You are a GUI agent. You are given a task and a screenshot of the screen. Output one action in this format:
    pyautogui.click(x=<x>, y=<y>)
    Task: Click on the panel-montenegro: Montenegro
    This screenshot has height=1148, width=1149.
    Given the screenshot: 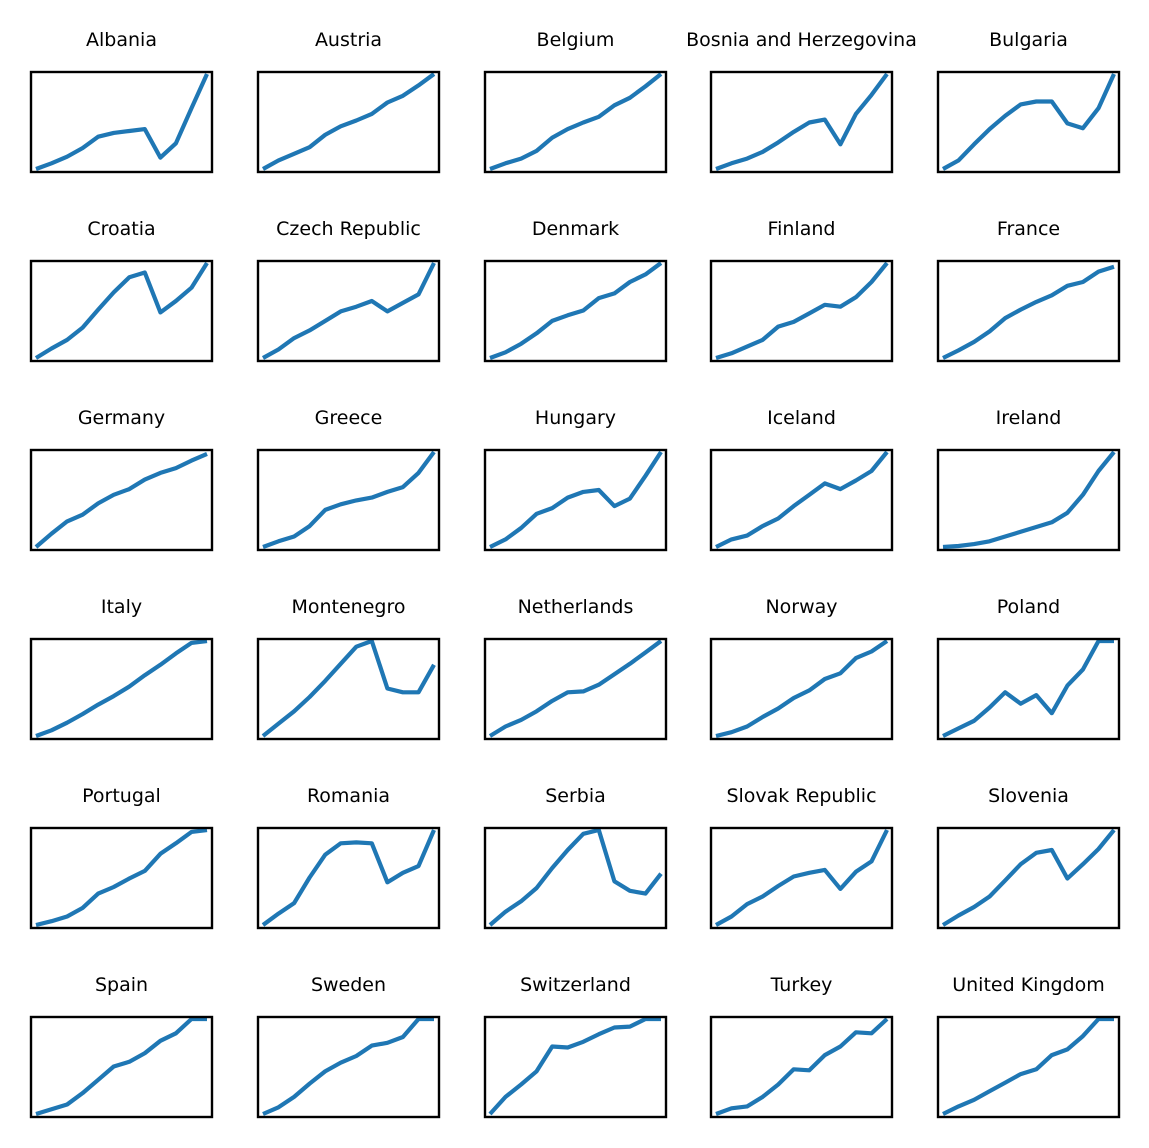 What is the action you would take?
    pyautogui.click(x=348, y=668)
    